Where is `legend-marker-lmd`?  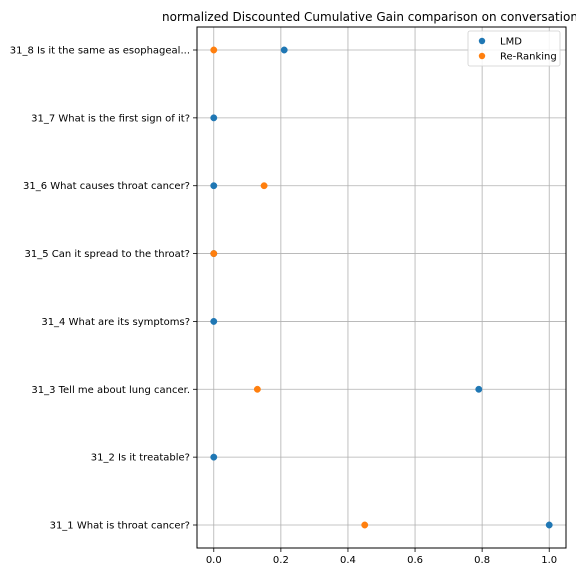
legend-marker-lmd is located at coordinates (482, 41).